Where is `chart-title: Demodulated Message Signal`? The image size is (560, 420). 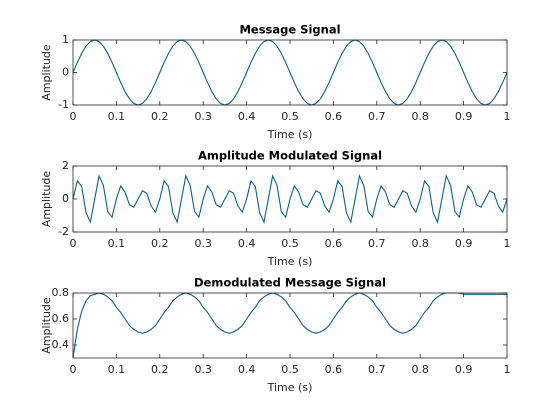
chart-title: Demodulated Message Signal is located at coordinates (290, 283).